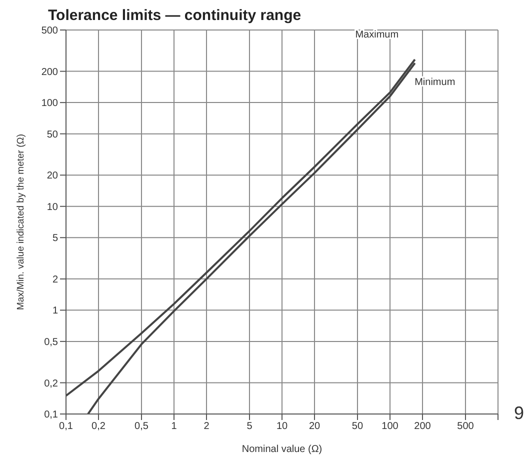 This screenshot has width=526, height=470. What do you see at coordinates (49, 104) in the screenshot?
I see `y-tick-label: 100` at bounding box center [49, 104].